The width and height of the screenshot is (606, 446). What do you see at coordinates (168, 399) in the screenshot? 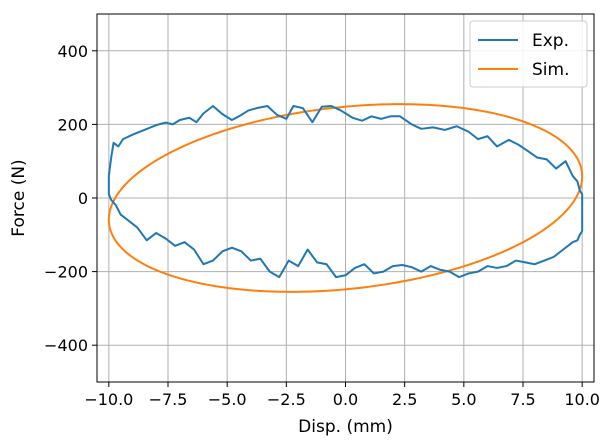
I see `x-tick-label: −7.5` at bounding box center [168, 399].